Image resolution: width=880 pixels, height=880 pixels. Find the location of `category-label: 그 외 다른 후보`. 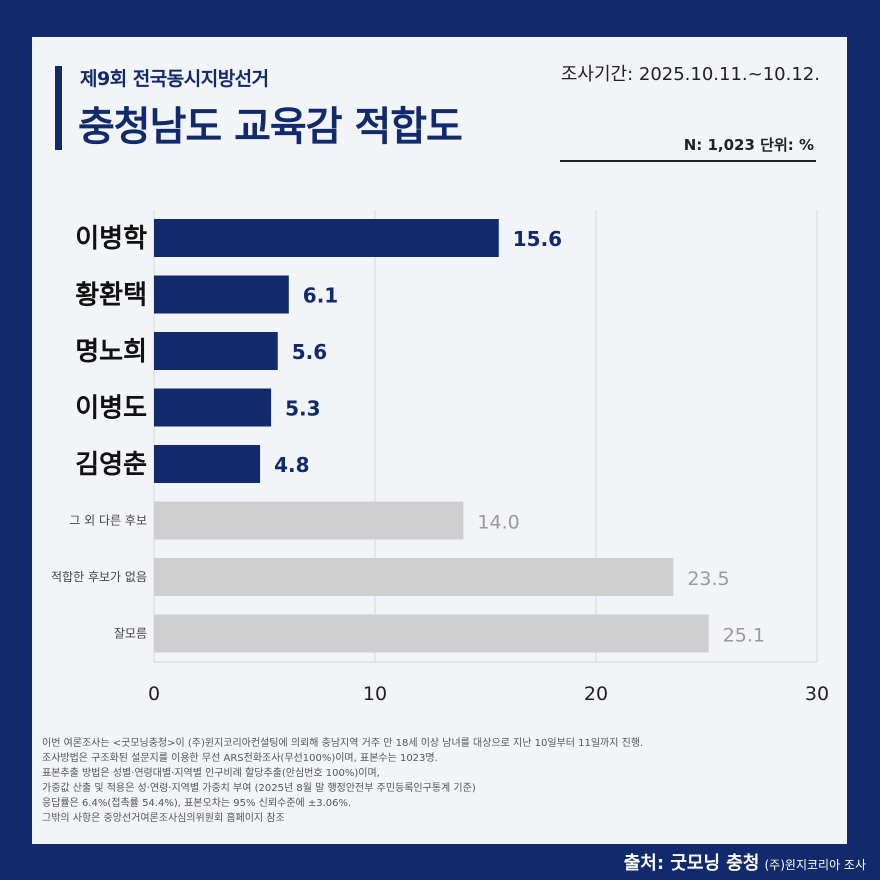

category-label: 그 외 다른 후보 is located at coordinates (108, 521).